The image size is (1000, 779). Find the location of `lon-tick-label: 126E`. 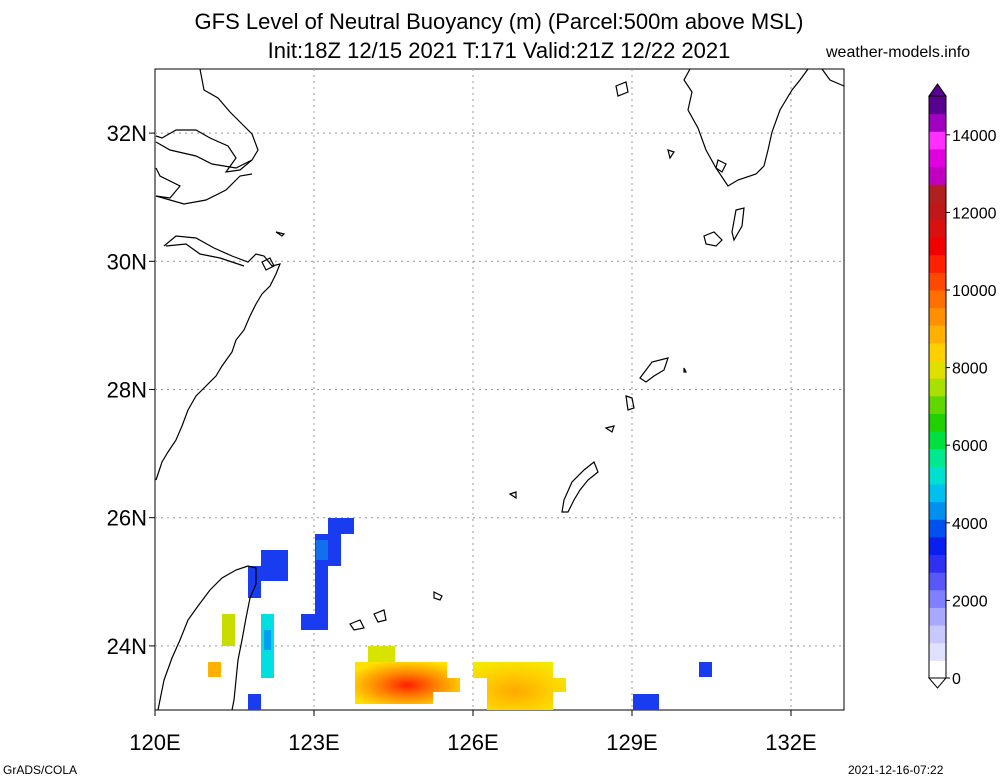

lon-tick-label: 126E is located at coordinates (472, 742).